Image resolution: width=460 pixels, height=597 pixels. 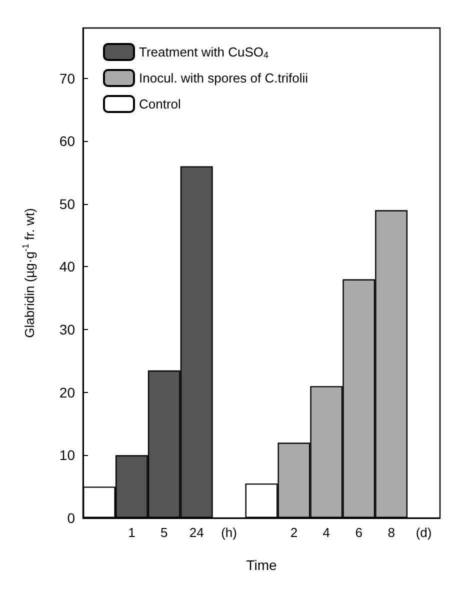 What do you see at coordinates (326, 532) in the screenshot?
I see `x-tick-label: 4` at bounding box center [326, 532].